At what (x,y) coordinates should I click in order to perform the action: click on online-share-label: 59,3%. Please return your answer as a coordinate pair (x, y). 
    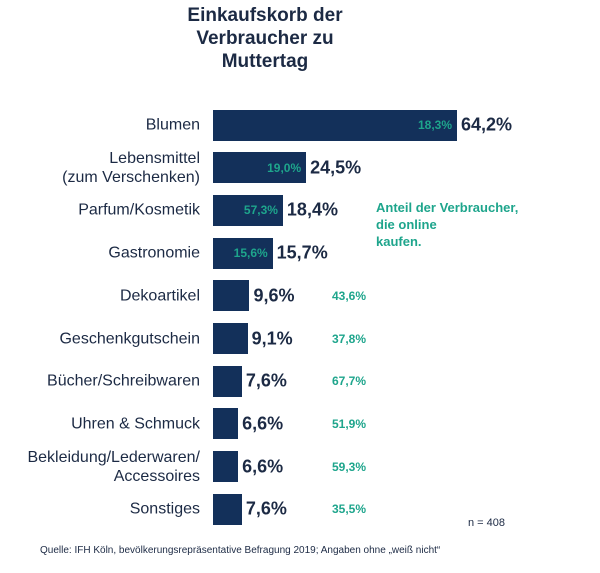
    Looking at the image, I should click on (349, 466).